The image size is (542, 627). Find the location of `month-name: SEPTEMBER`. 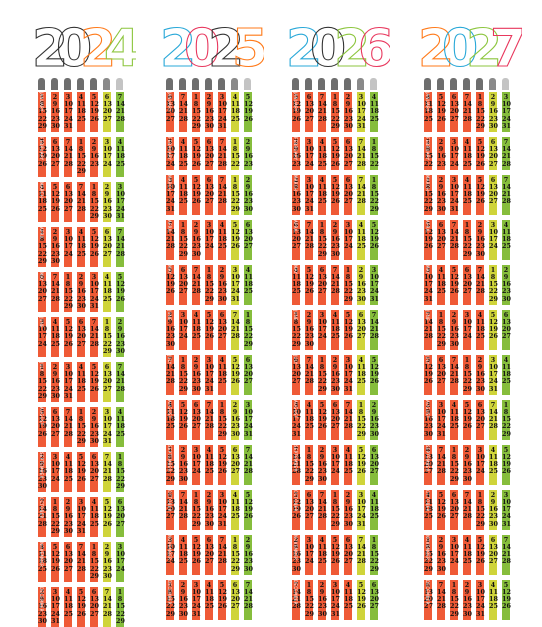

month-name: SEPTEMBER is located at coordinates (41, 465).